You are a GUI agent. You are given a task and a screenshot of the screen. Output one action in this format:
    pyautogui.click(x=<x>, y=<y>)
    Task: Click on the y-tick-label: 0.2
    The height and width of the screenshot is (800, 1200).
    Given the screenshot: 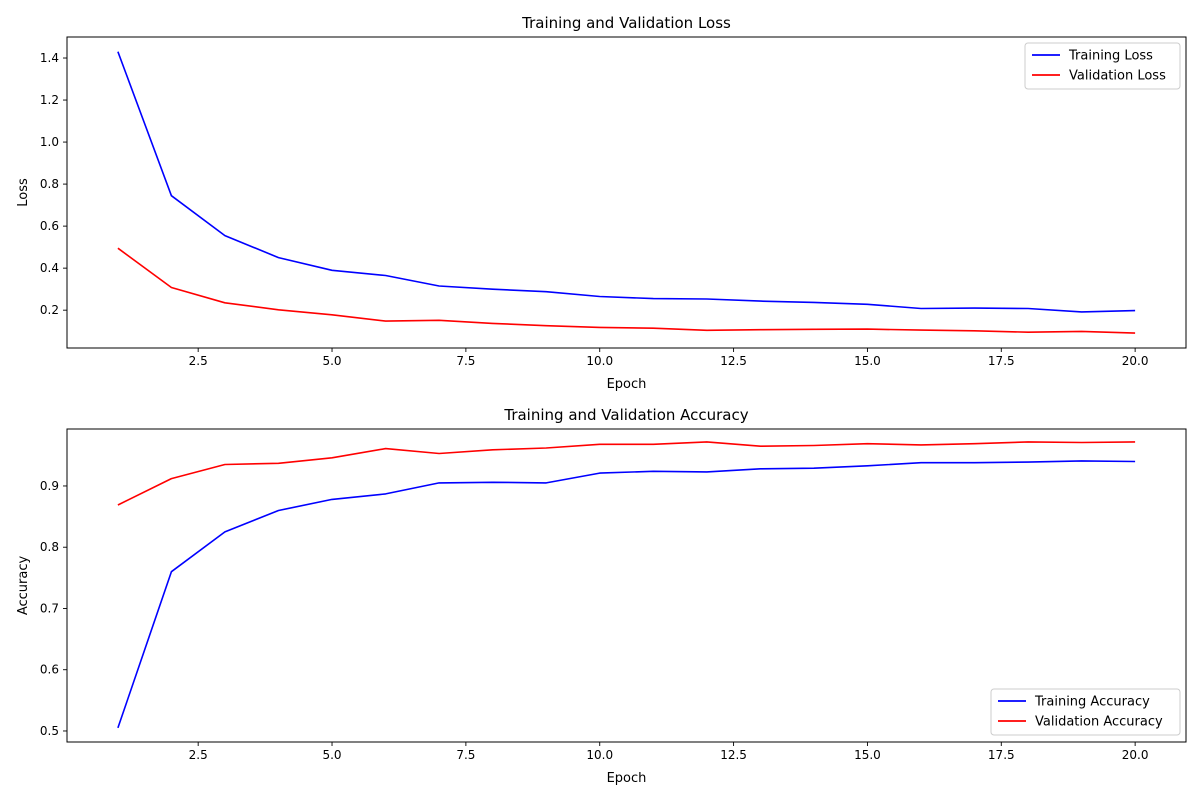 What is the action you would take?
    pyautogui.click(x=49, y=310)
    